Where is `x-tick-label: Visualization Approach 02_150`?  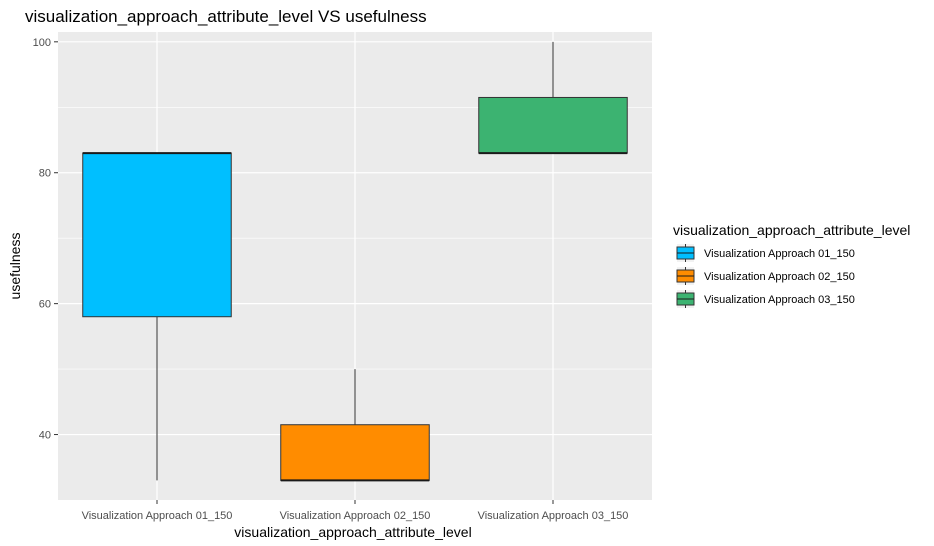
x-tick-label: Visualization Approach 02_150 is located at coordinates (355, 516).